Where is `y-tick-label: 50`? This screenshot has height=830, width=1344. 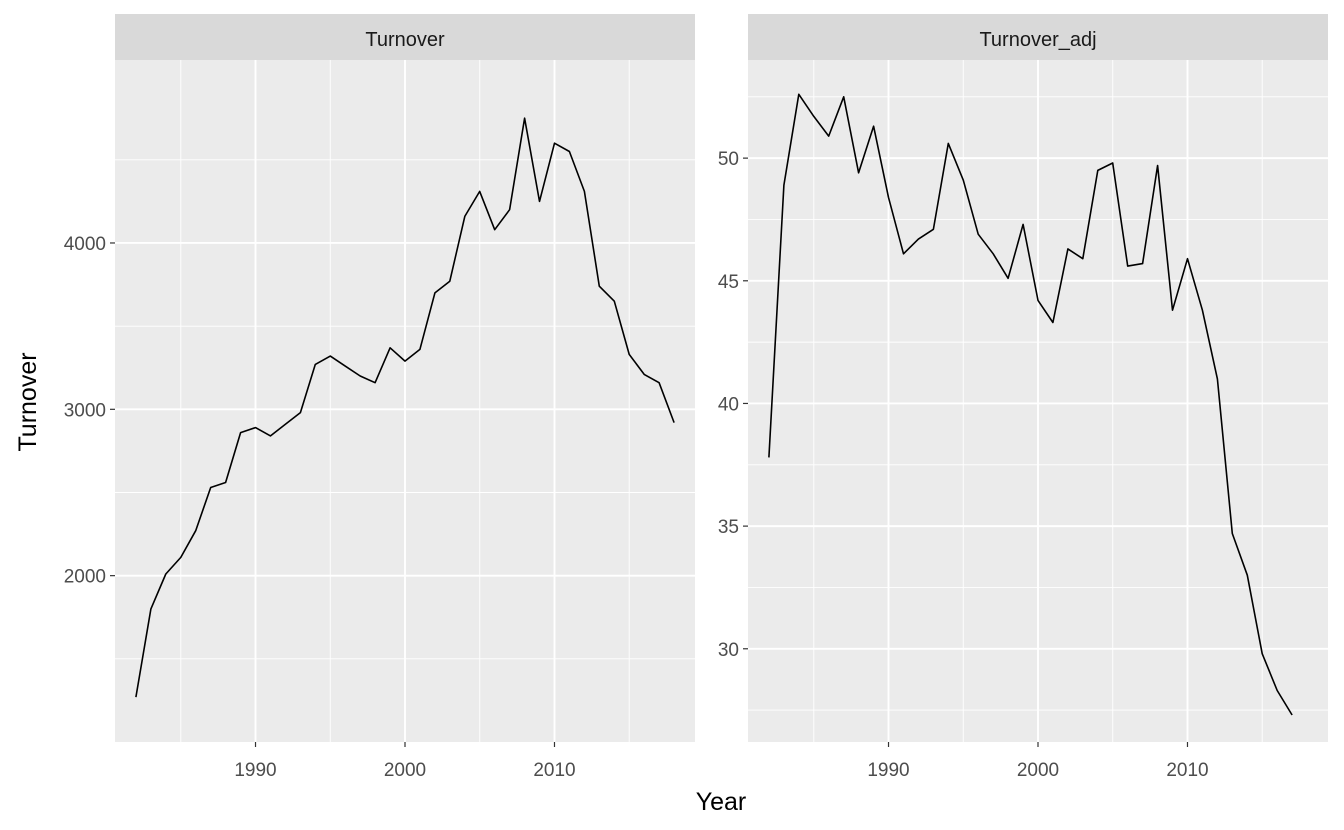 y-tick-label: 50 is located at coordinates (728, 159).